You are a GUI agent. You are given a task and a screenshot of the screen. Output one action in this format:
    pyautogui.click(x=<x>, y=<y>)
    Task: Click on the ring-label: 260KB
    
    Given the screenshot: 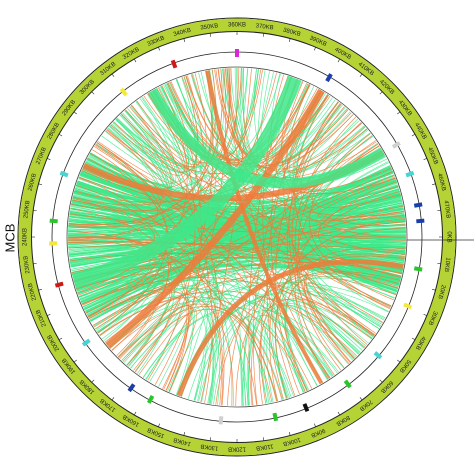 What is the action you would take?
    pyautogui.click(x=33, y=182)
    